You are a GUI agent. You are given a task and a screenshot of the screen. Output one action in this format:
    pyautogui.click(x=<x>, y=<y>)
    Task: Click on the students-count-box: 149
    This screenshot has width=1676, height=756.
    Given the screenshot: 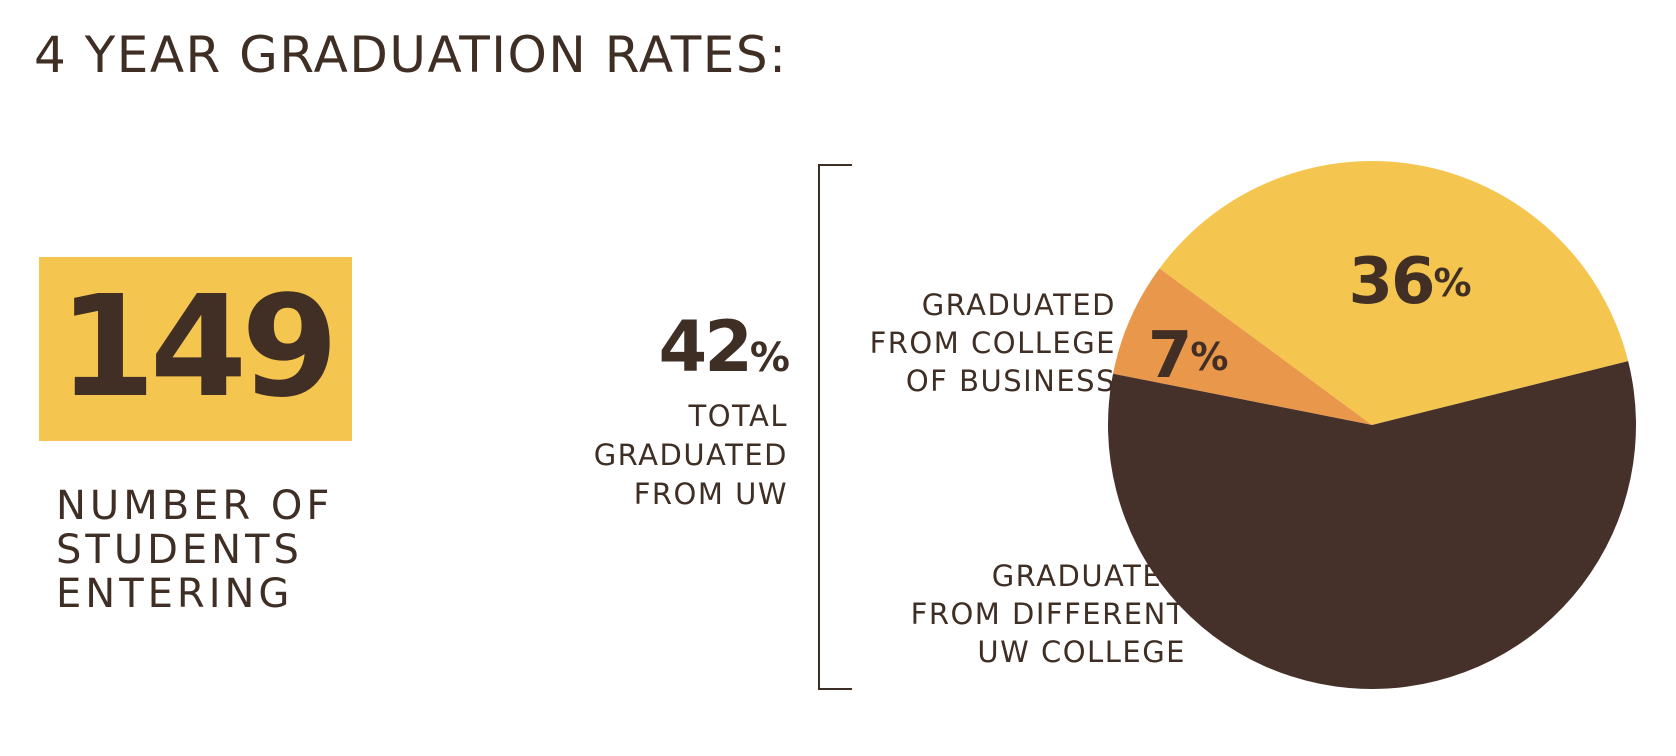 What is the action you would take?
    pyautogui.click(x=195, y=349)
    